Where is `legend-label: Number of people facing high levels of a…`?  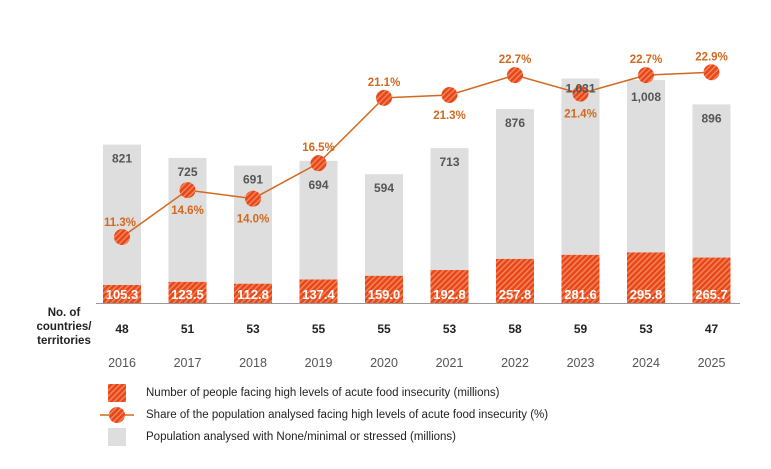 legend-label: Number of people facing high levels of a… is located at coordinates (323, 393).